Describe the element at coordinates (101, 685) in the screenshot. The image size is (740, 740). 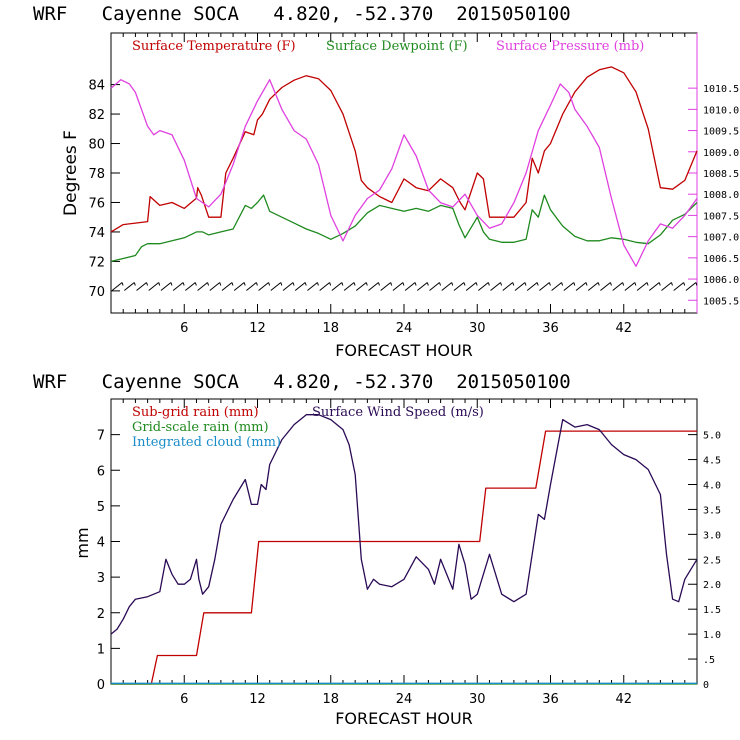
I see `chart2-ytick-label: 0` at that location.